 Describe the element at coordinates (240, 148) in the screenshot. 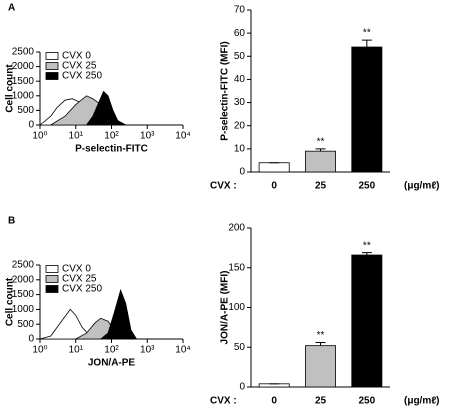

I see `y-tick-label: 10` at that location.